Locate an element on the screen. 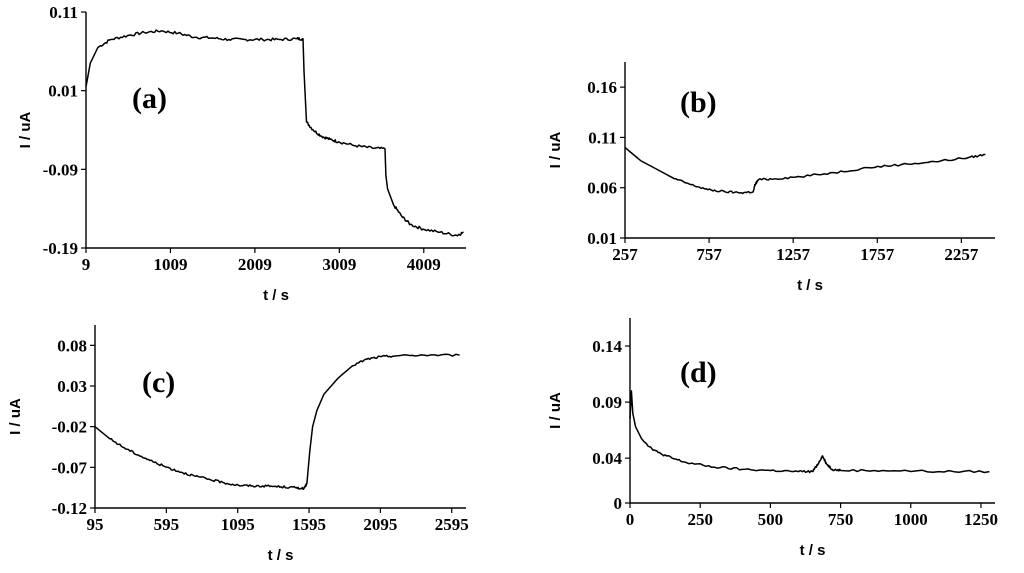 Image resolution: width=1024 pixels, height=573 pixels. x-tick-label: 2095 is located at coordinates (380, 524).